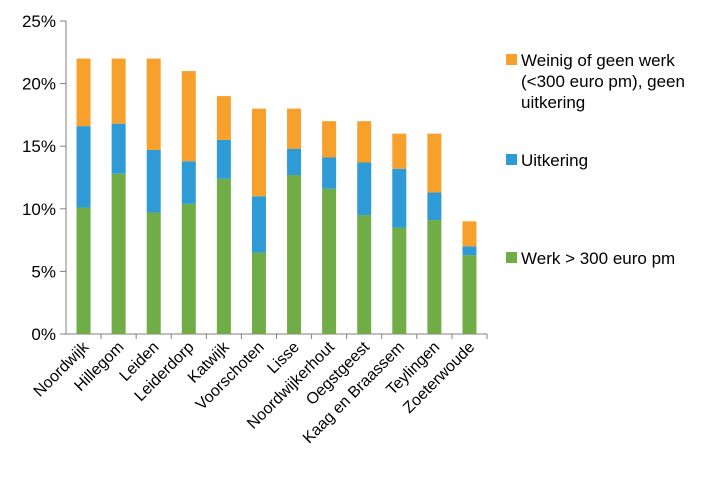 The width and height of the screenshot is (720, 494). What do you see at coordinates (39, 21) in the screenshot?
I see `y-tick-label: 25%` at bounding box center [39, 21].